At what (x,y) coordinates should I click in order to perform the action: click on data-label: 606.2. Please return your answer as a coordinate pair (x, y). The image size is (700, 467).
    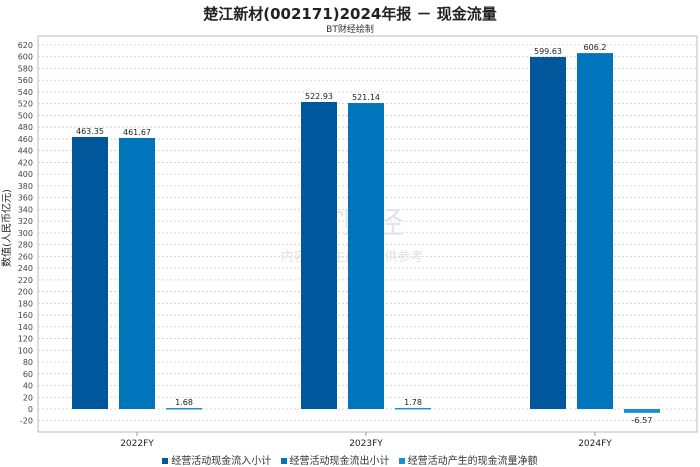
    Looking at the image, I should click on (595, 47).